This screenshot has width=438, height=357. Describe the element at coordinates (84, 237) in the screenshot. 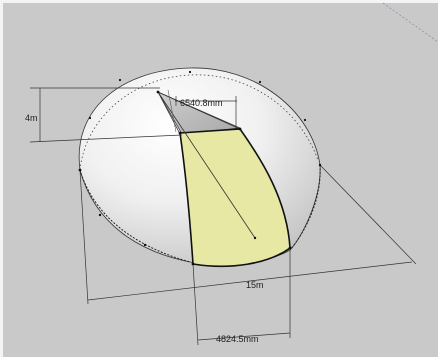

I see `span-dim-ext-left` at that location.